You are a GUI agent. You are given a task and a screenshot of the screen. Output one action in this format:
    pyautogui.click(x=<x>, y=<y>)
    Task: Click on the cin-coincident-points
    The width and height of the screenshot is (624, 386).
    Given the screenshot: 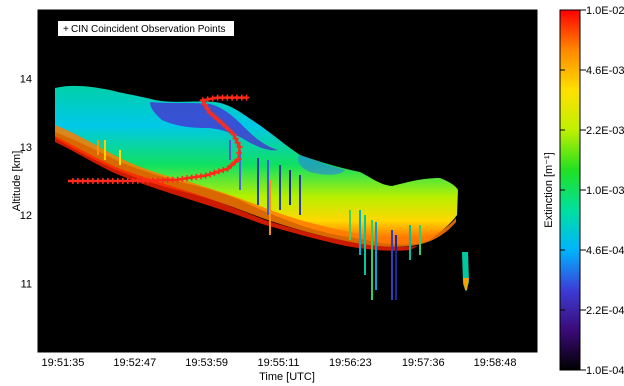 What is the action you would take?
    pyautogui.click(x=158, y=139)
    